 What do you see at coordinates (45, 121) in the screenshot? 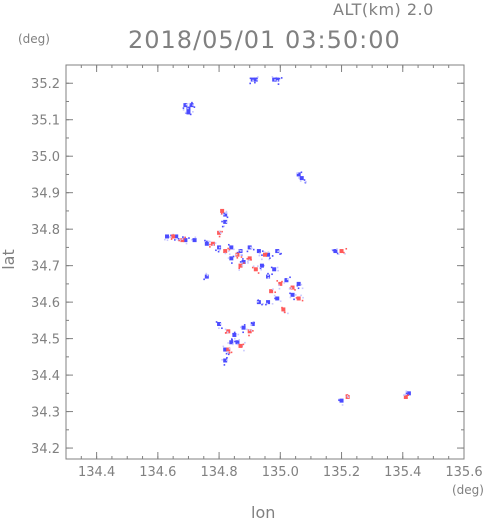
I see `y-tick-label: 35.1` at bounding box center [45, 121].